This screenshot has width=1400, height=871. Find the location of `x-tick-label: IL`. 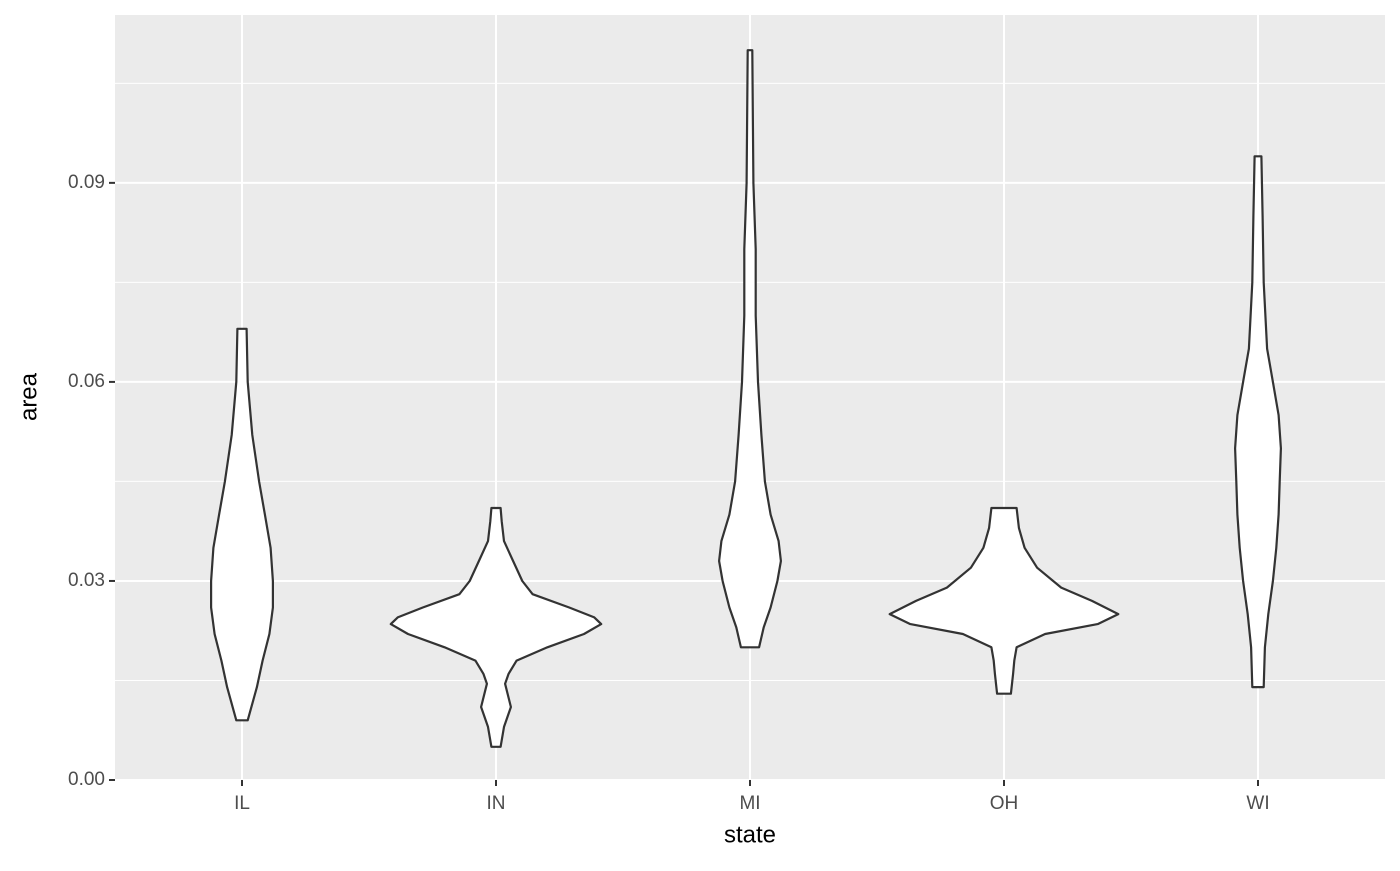

x-tick-label: IL is located at coordinates (242, 803).